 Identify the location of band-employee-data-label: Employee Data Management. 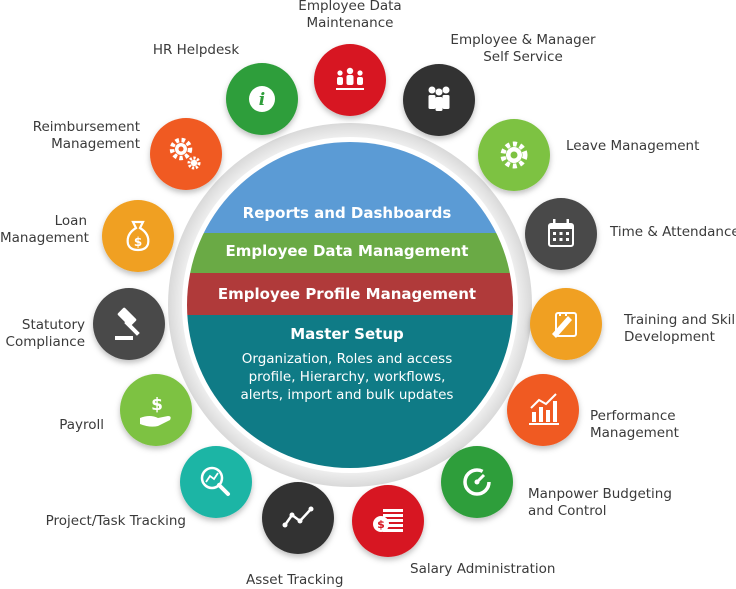
(347, 251).